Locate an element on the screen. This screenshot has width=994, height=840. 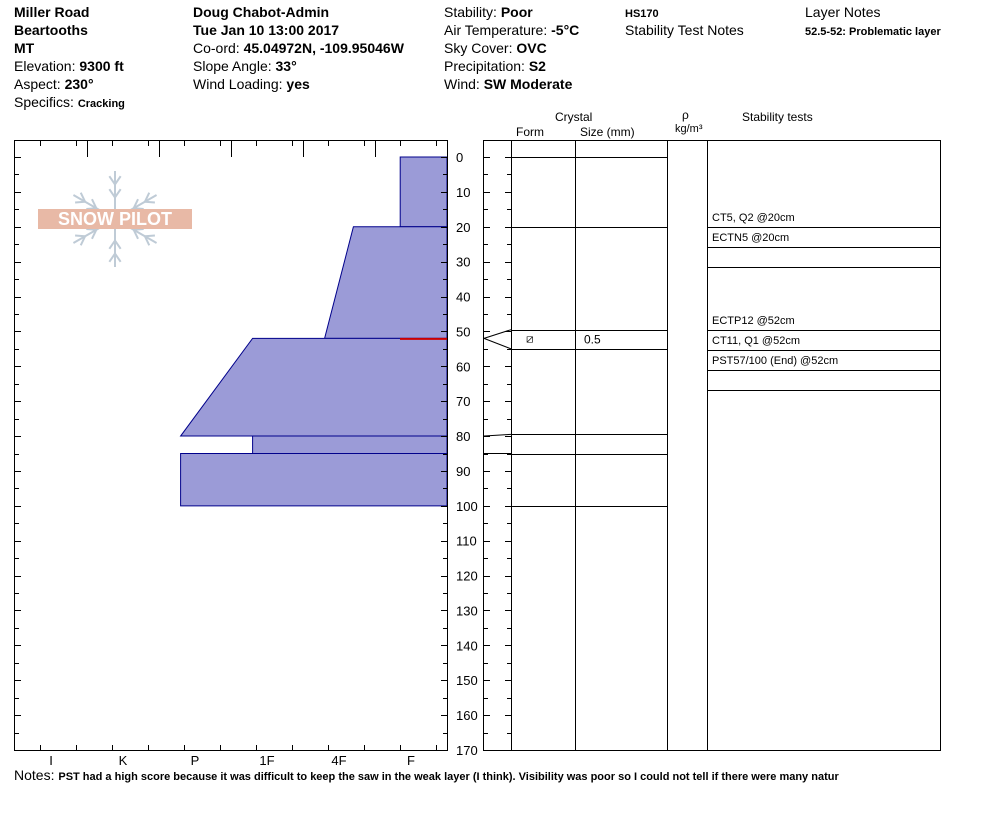
form-header: Form is located at coordinates (530, 132).